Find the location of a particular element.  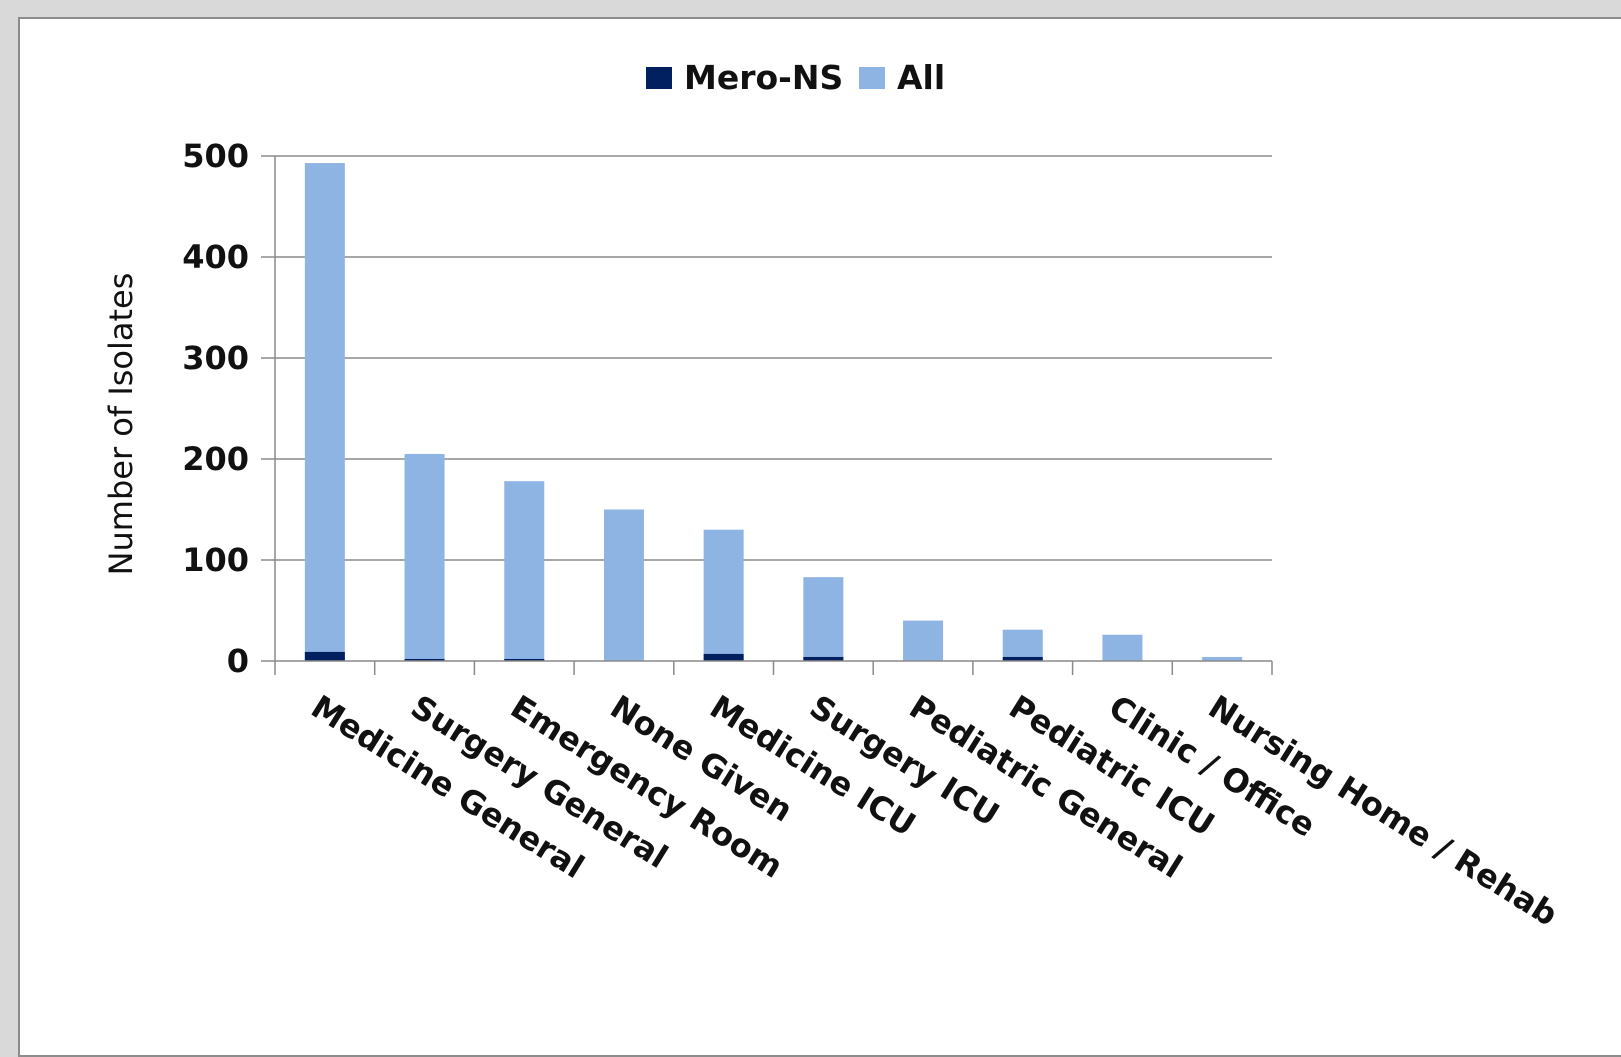

y-axis-title: Number of Isolates is located at coordinates (121, 424).